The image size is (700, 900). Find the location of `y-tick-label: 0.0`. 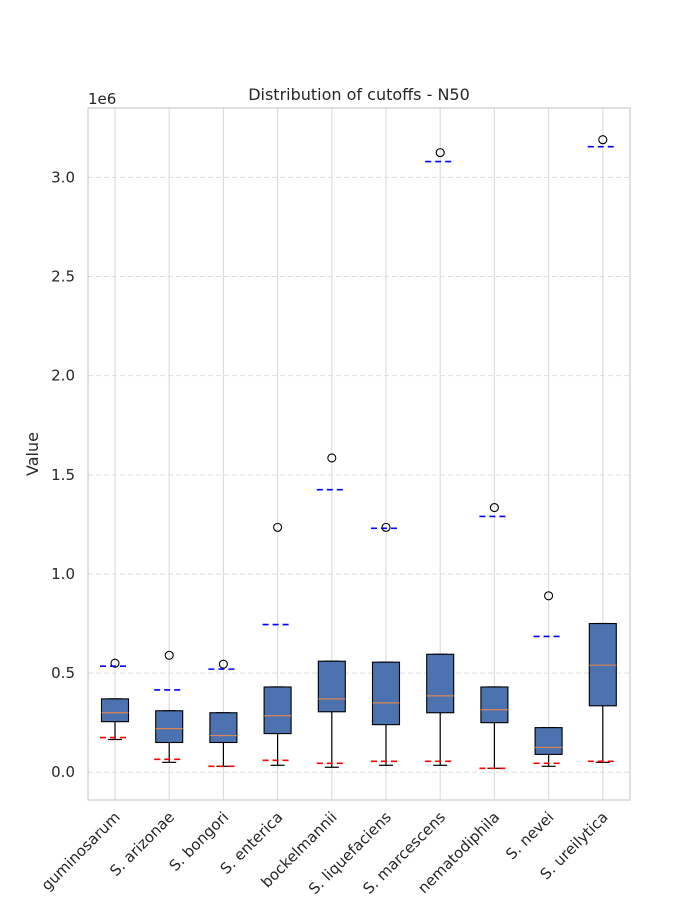

y-tick-label: 0.0 is located at coordinates (63, 772).